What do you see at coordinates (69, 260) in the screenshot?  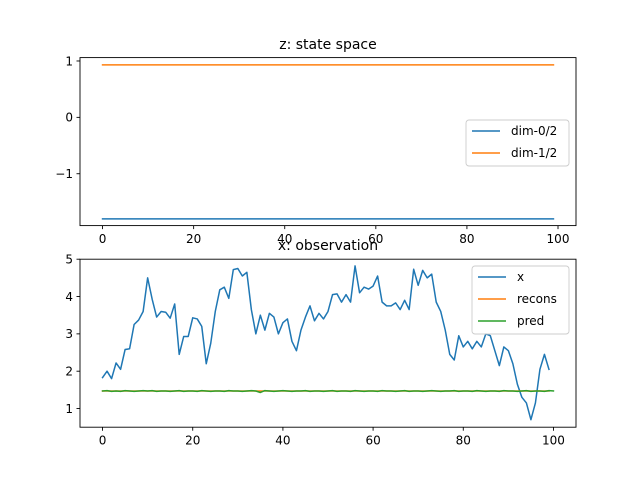 I see `y-tick-label: 5` at bounding box center [69, 260].